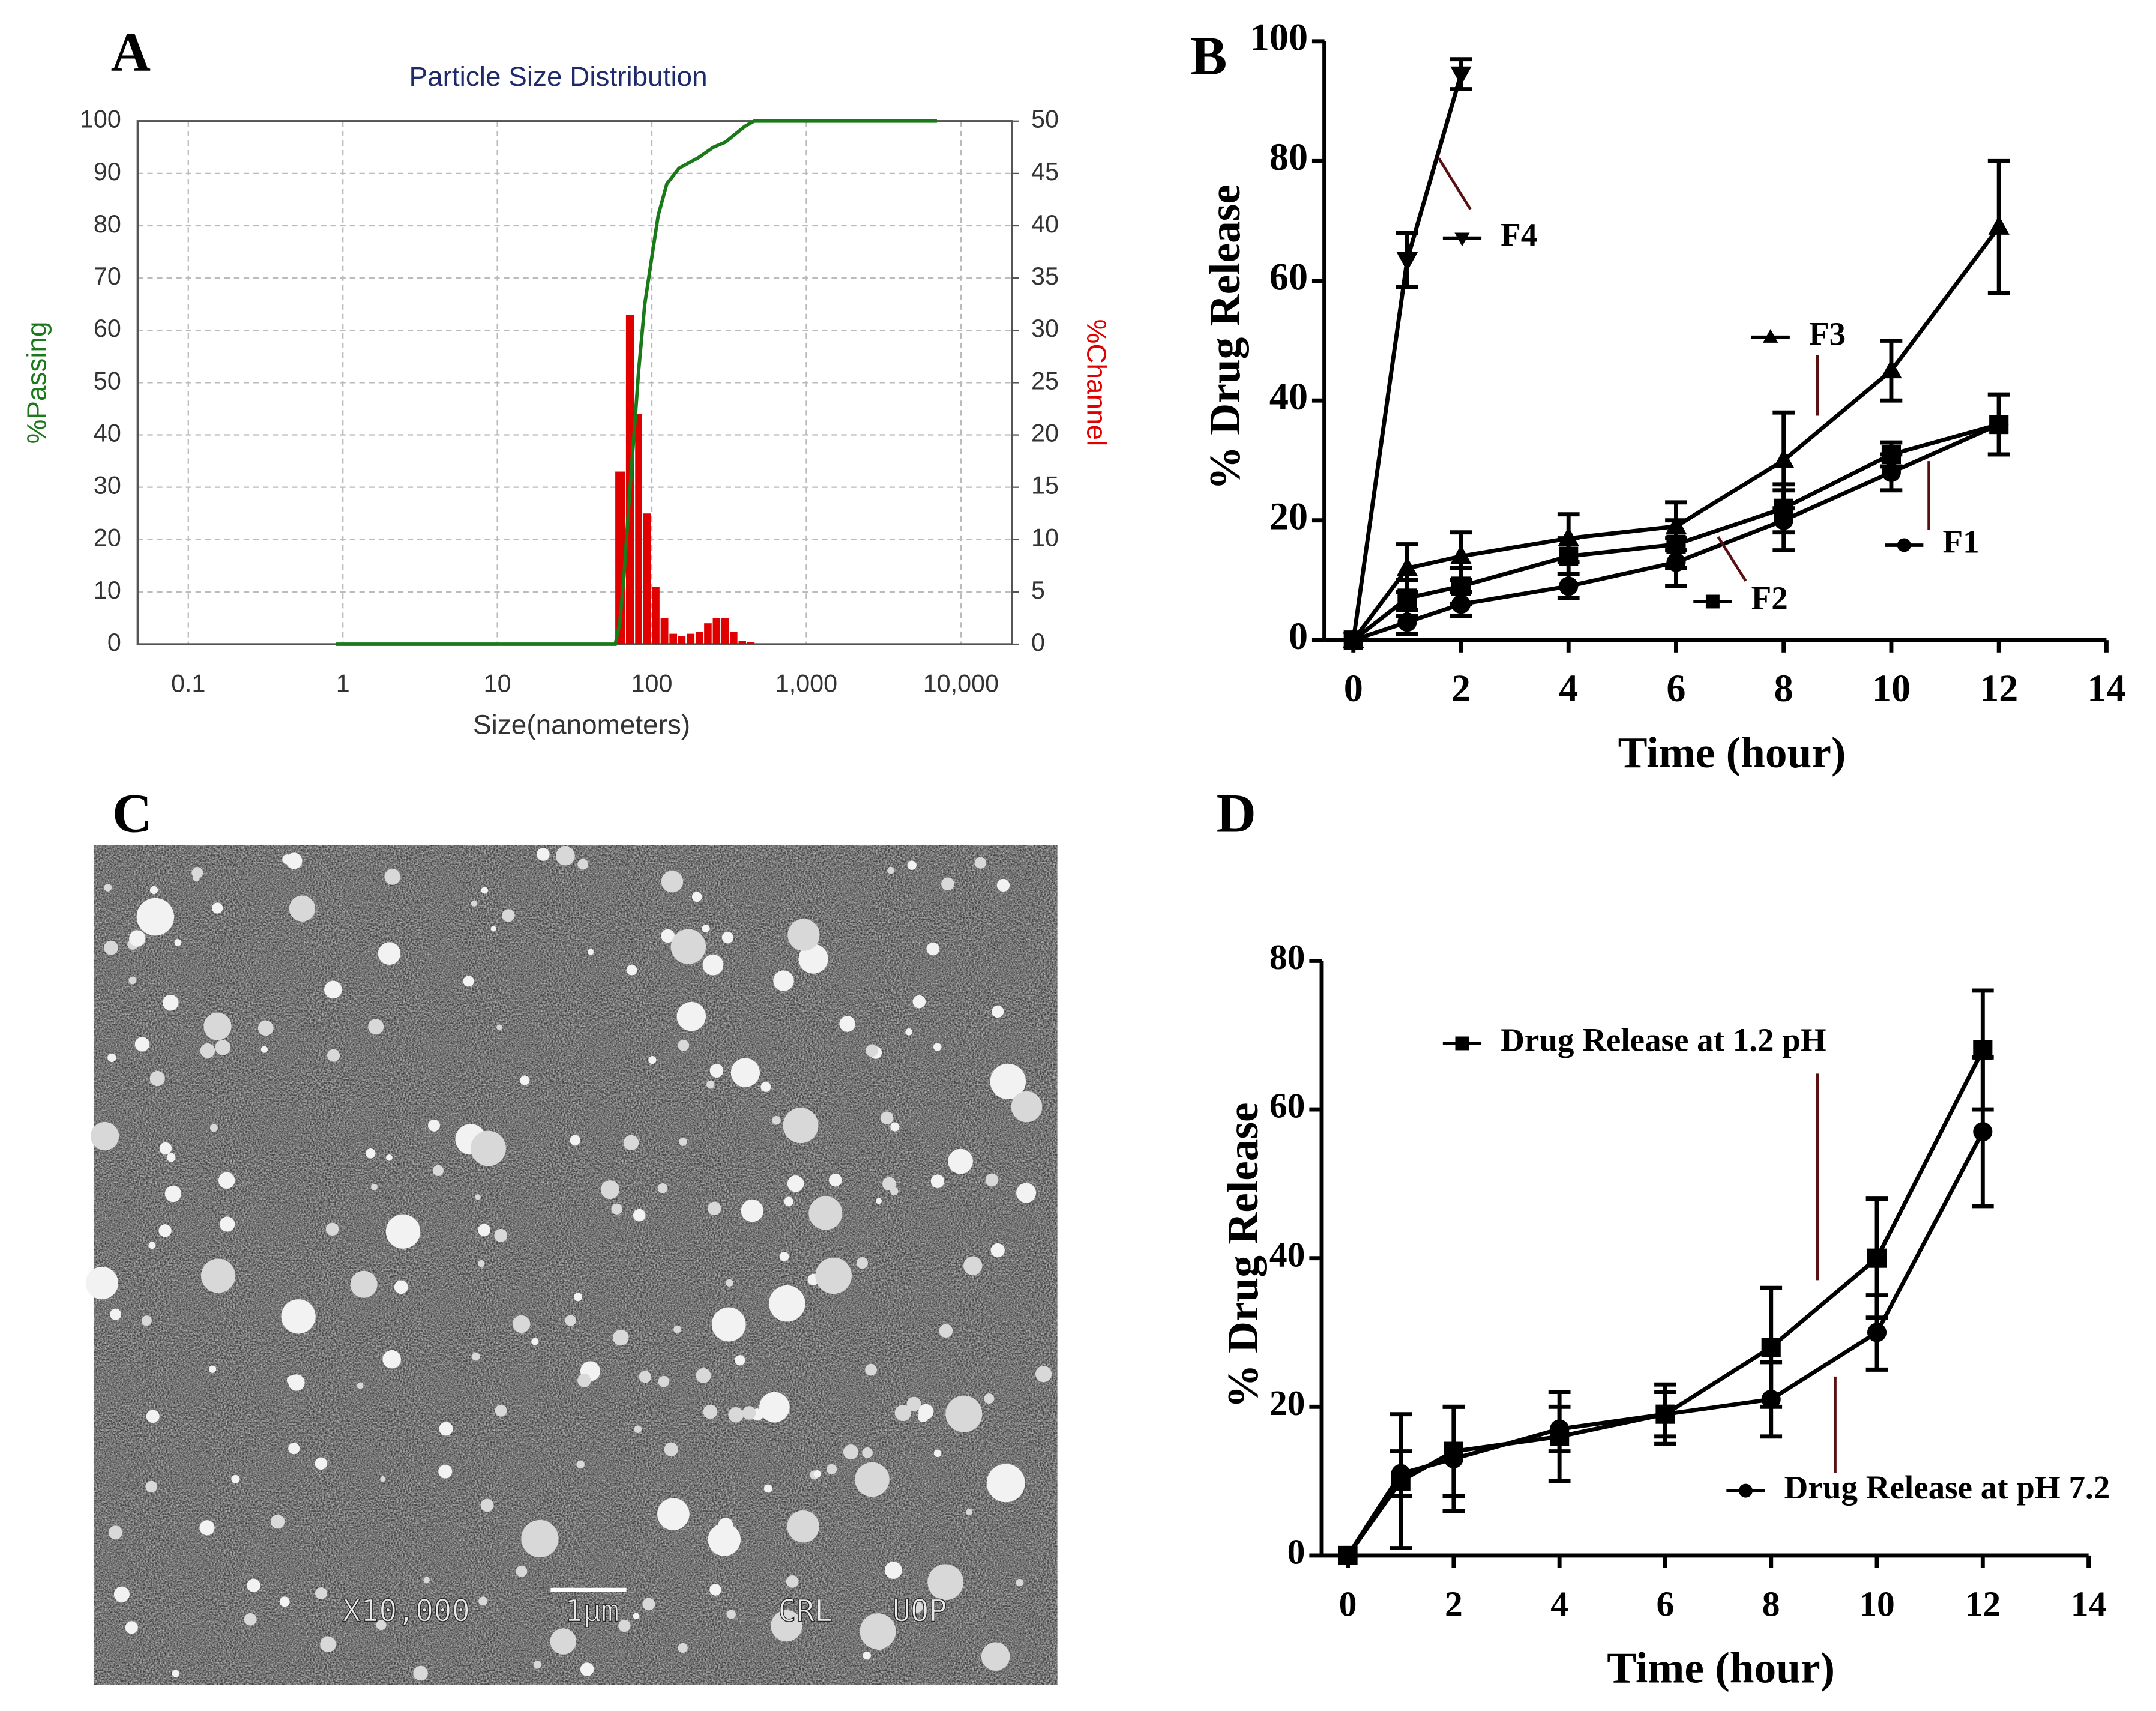 The image size is (2156, 1711). I want to click on x-tick-label: 1, so click(343, 684).